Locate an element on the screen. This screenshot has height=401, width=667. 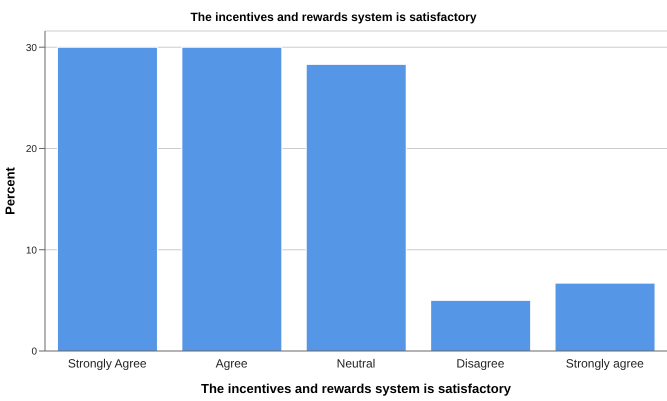
y-tick-label: 10 is located at coordinates (32, 250).